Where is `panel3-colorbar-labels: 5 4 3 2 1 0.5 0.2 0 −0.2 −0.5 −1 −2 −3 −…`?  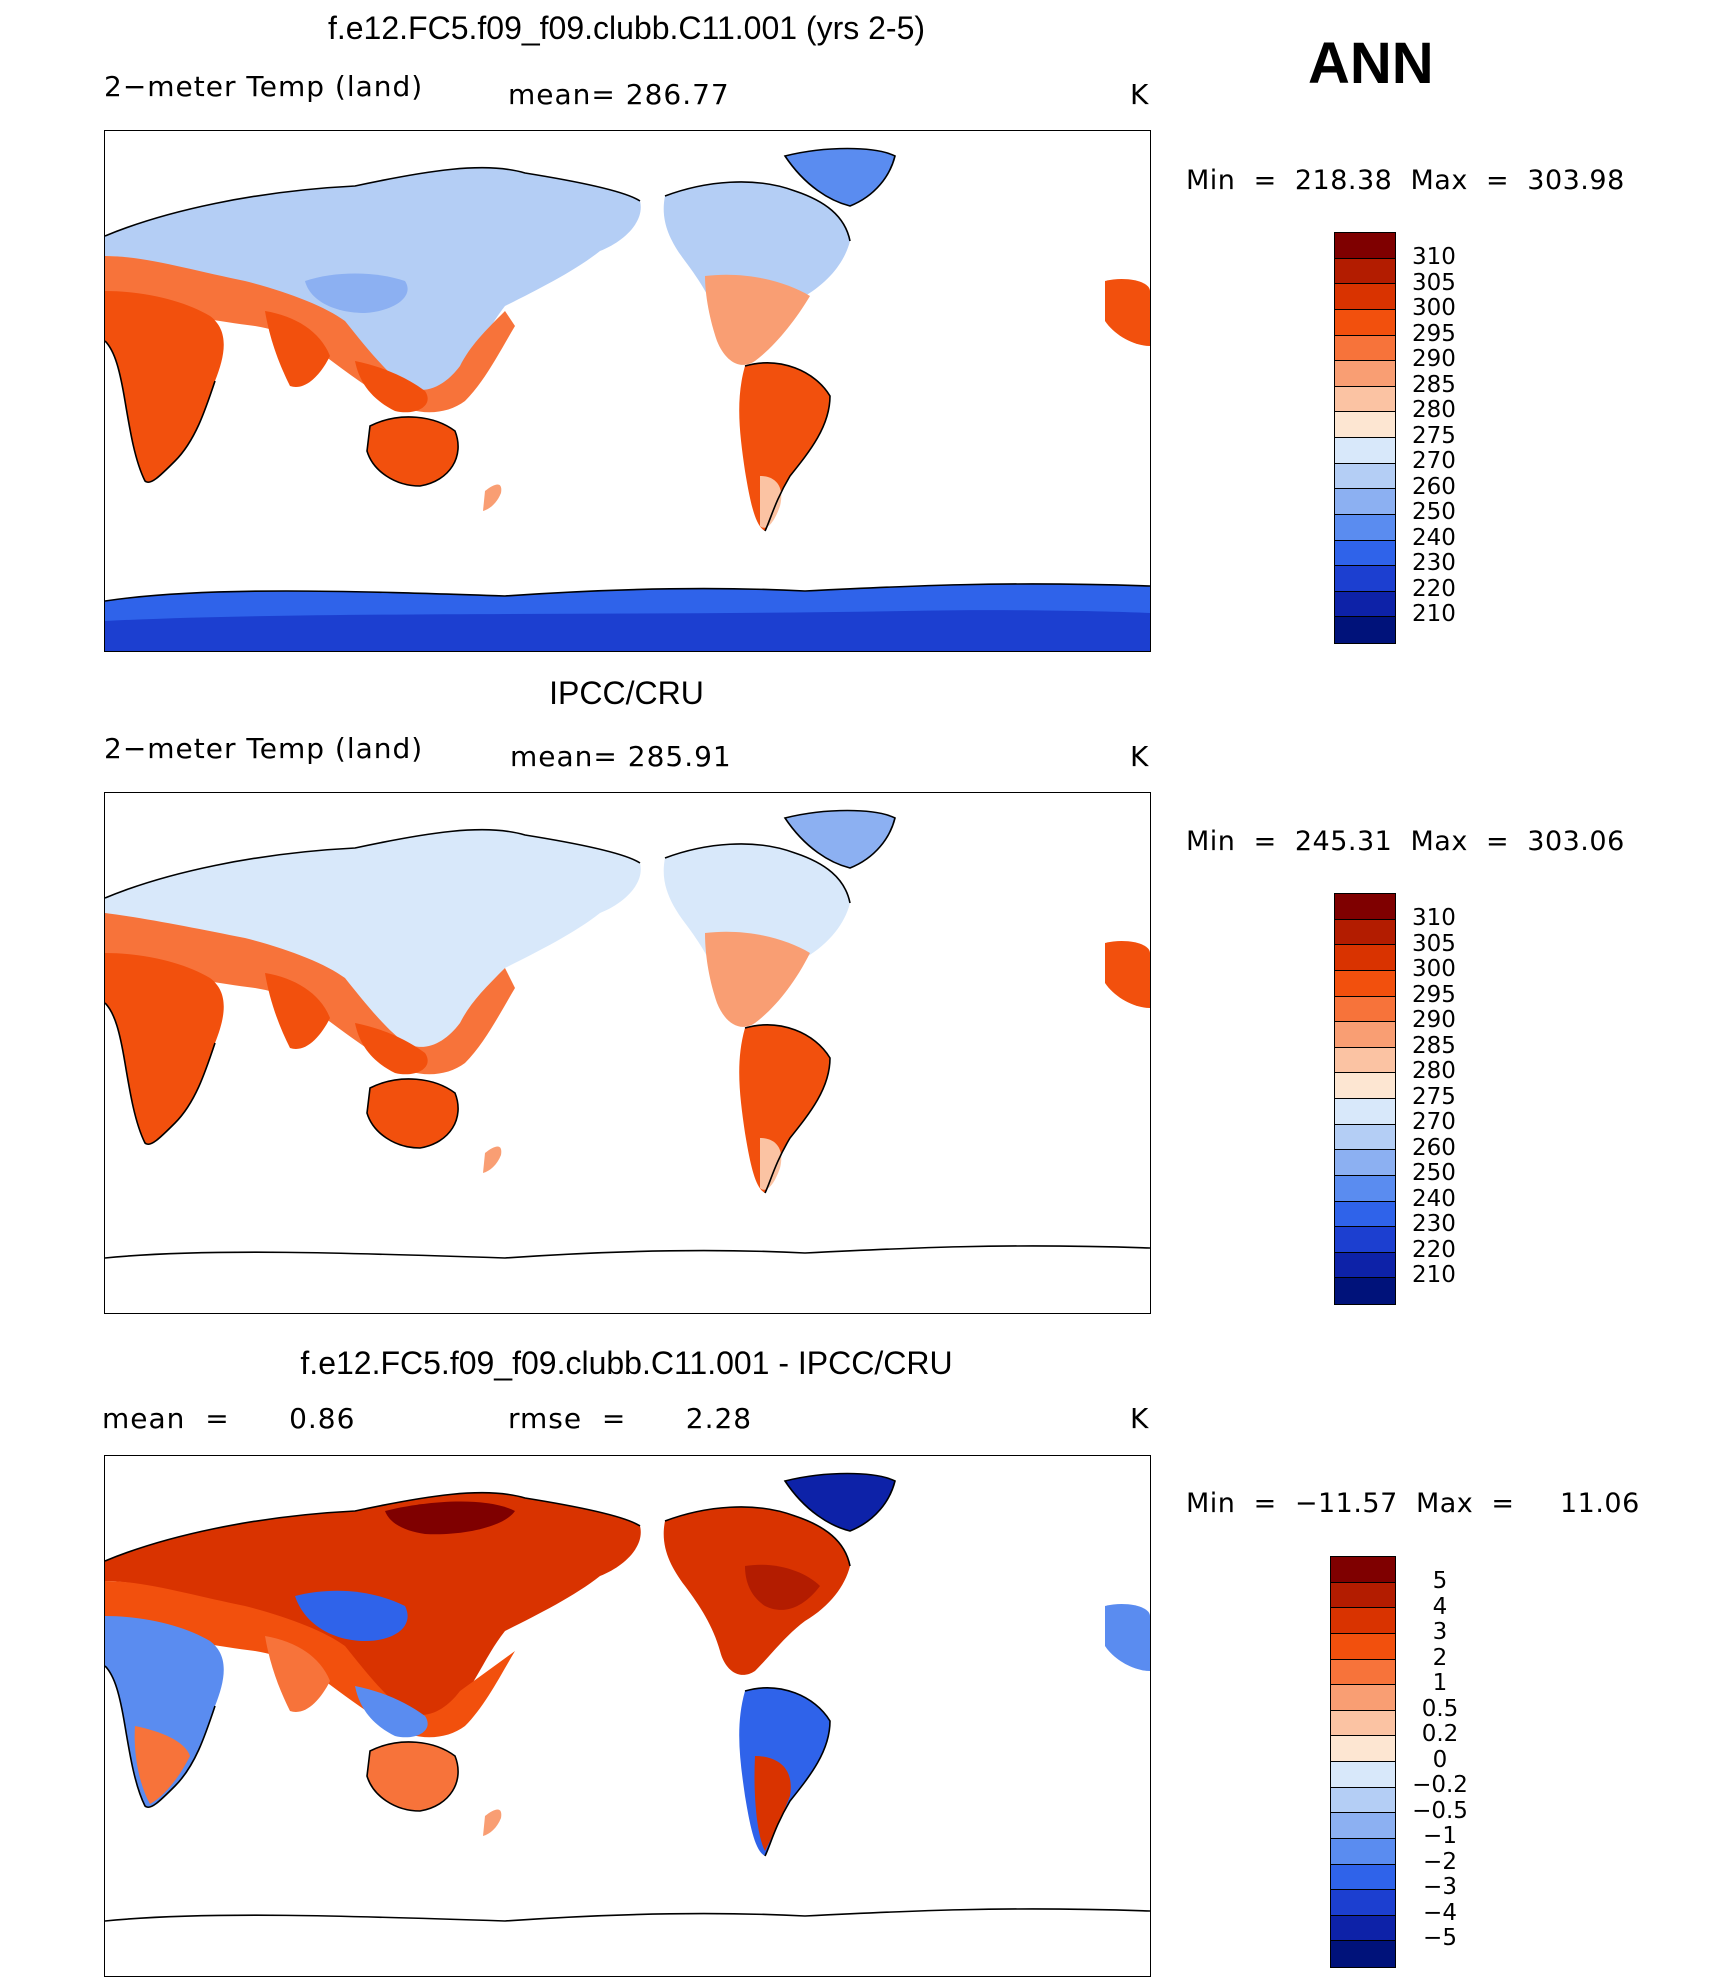
panel3-colorbar-labels: 5 4 3 2 1 0.5 0.2 0 −0.2 −0.5 −1 −2 −3 −… is located at coordinates (1440, 1760).